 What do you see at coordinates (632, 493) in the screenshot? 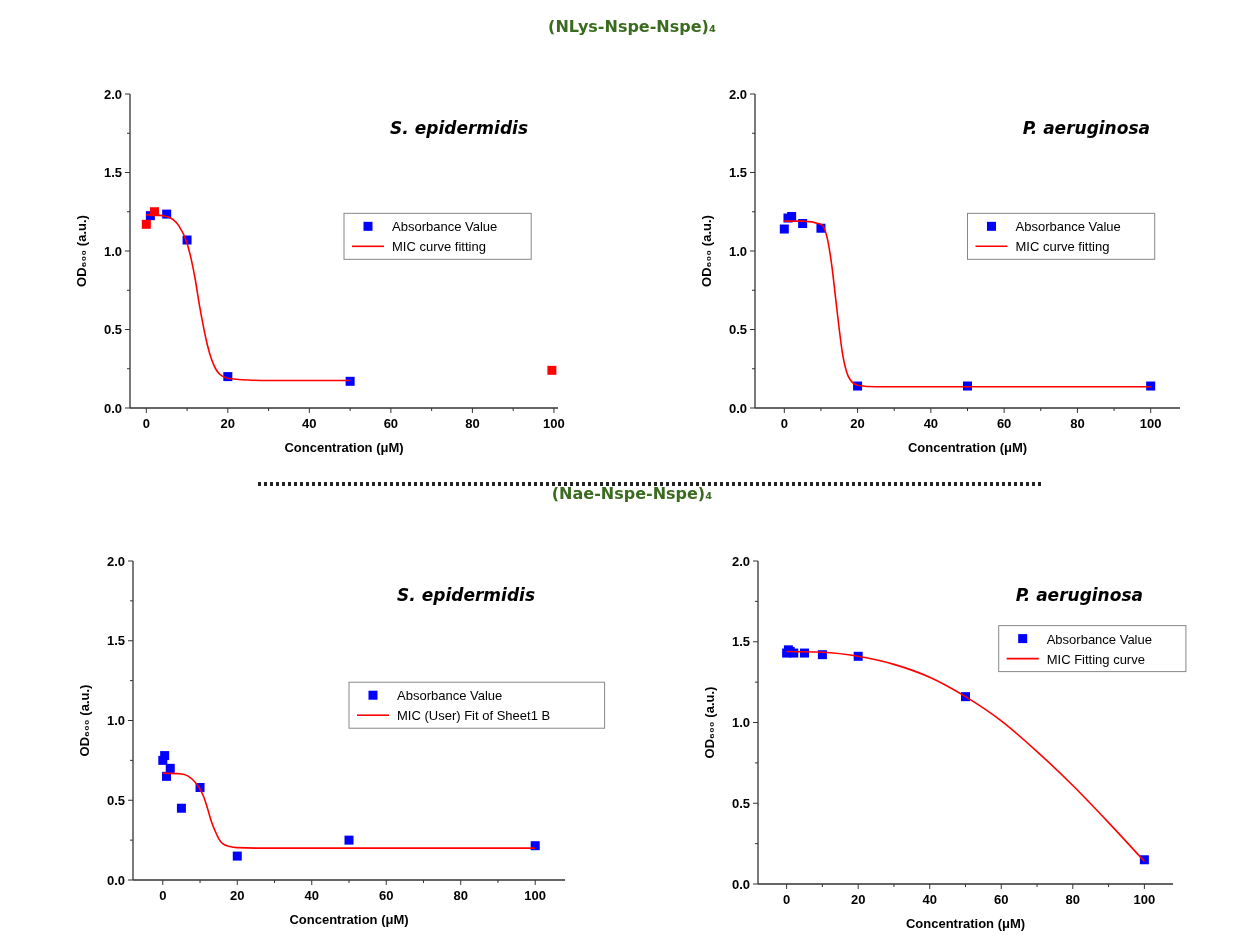
I see `text: (Nae-Nspe-Nspe)₄` at bounding box center [632, 493].